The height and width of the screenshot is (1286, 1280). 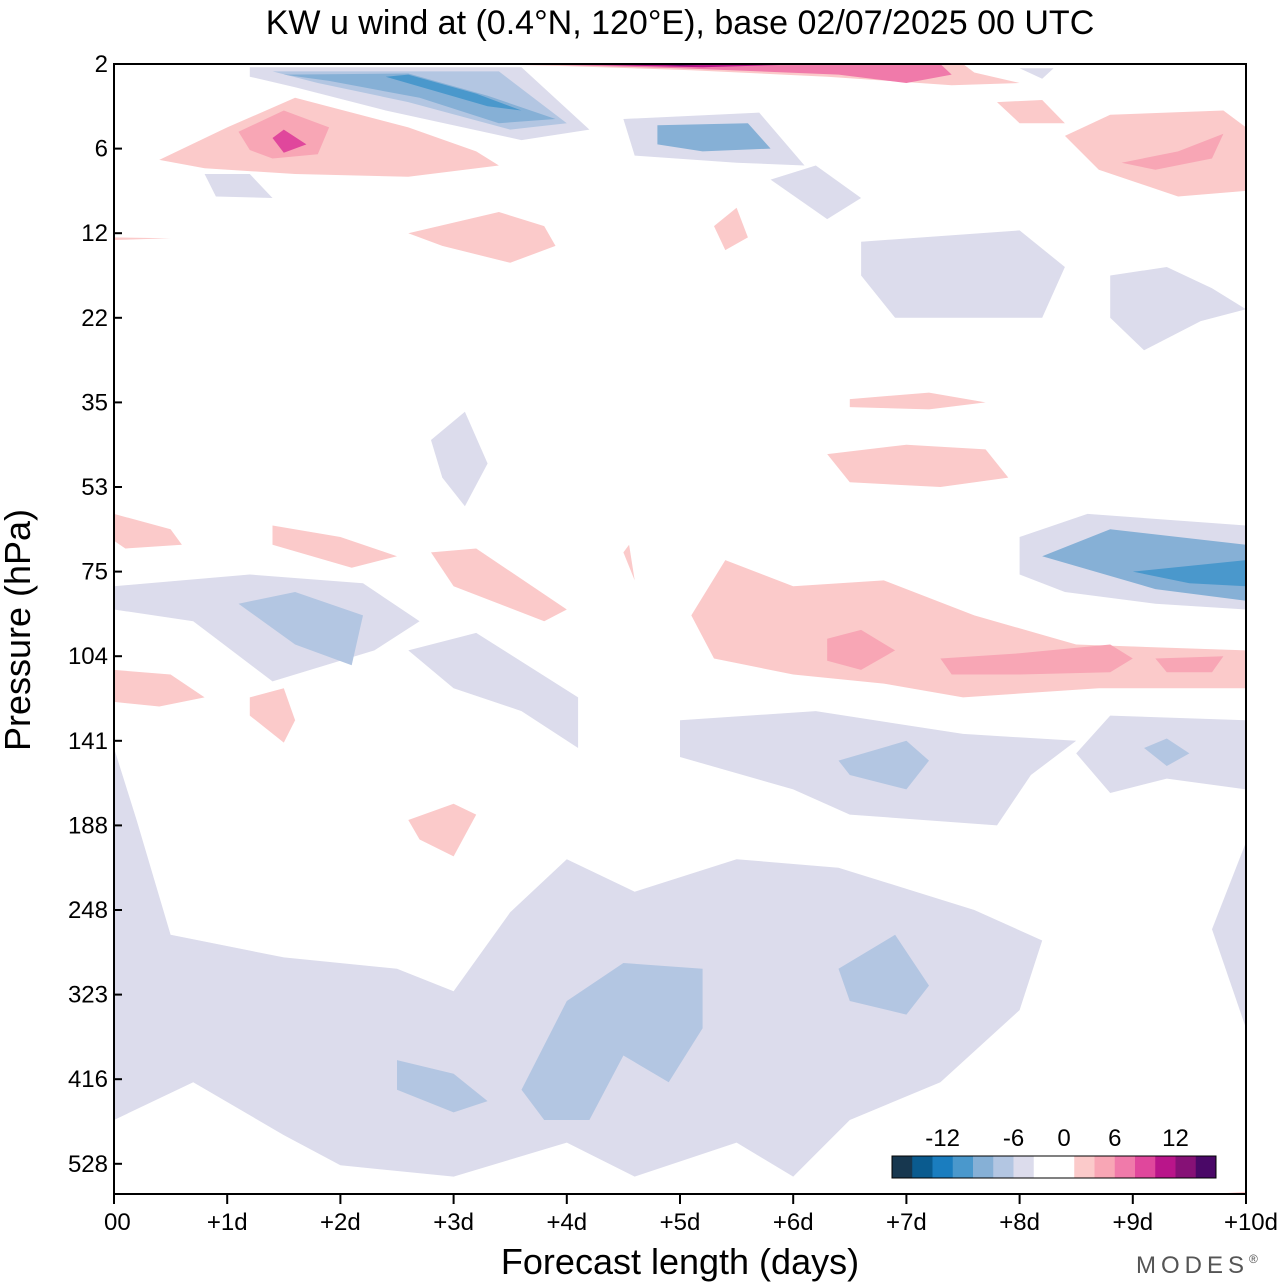 What do you see at coordinates (680, 1261) in the screenshot?
I see `x-axis-label: Forecast length (days)` at bounding box center [680, 1261].